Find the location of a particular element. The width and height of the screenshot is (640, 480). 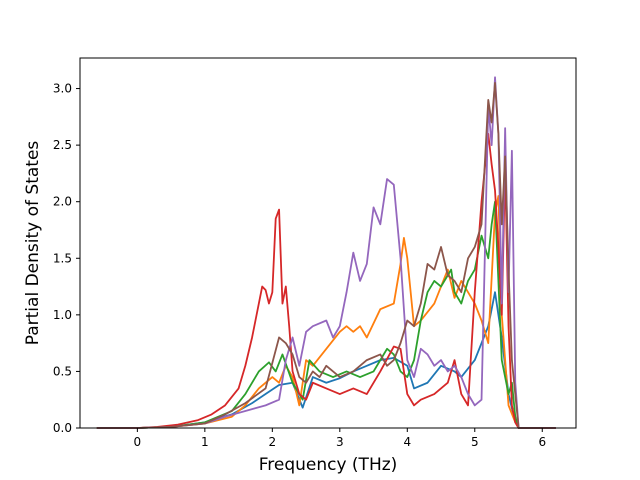

x-axis: 0 1 2 3 4 5 6 is located at coordinates (340, 438).